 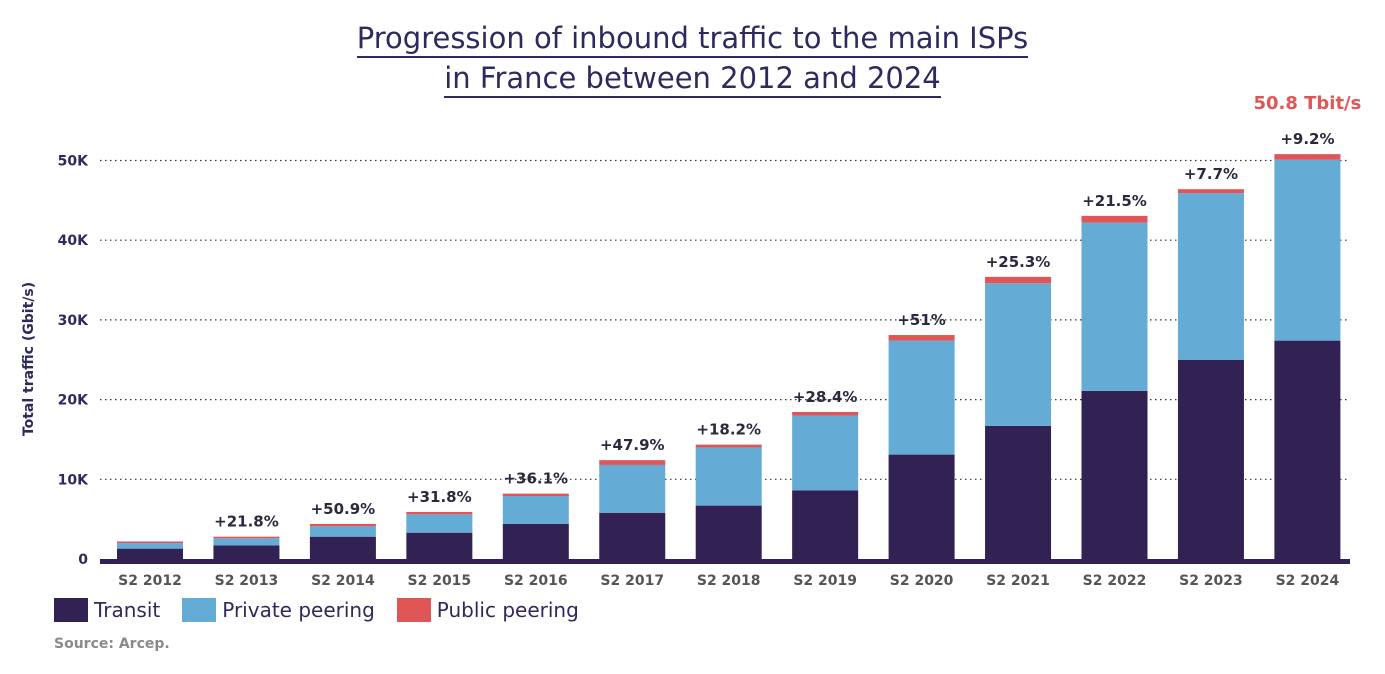 I want to click on growth-label: +21.8%, so click(x=246, y=522).